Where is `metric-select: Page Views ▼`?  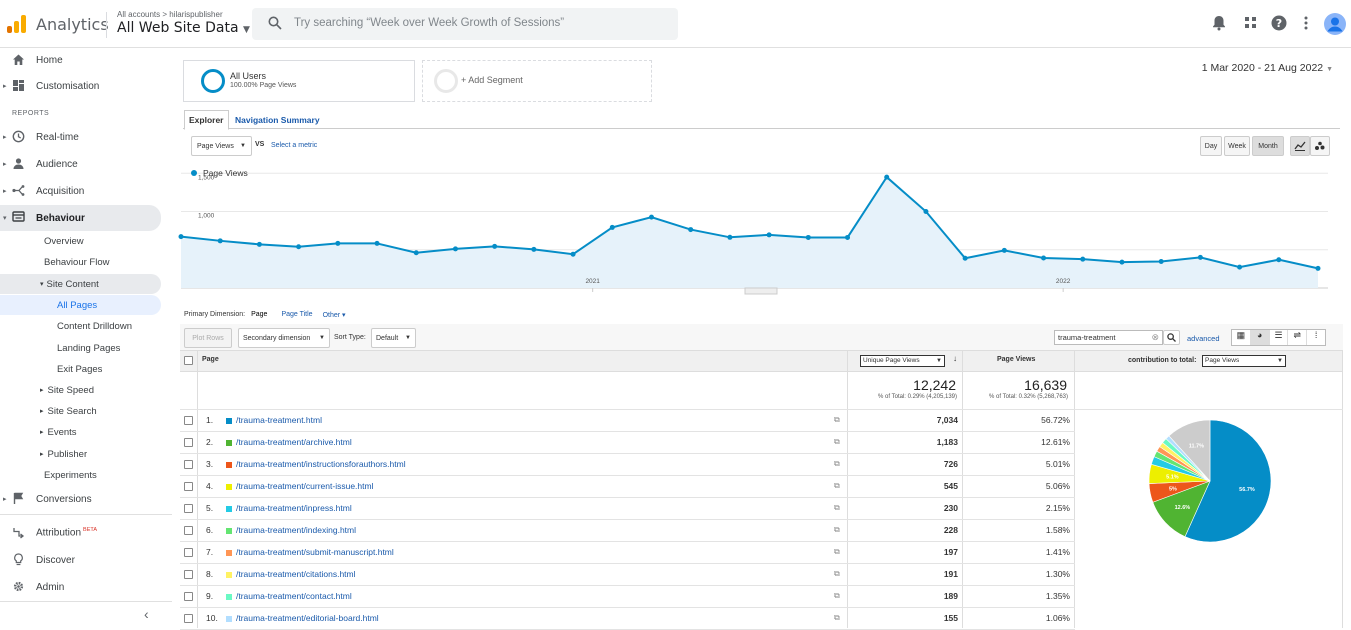 metric-select: Page Views ▼ is located at coordinates (221, 146).